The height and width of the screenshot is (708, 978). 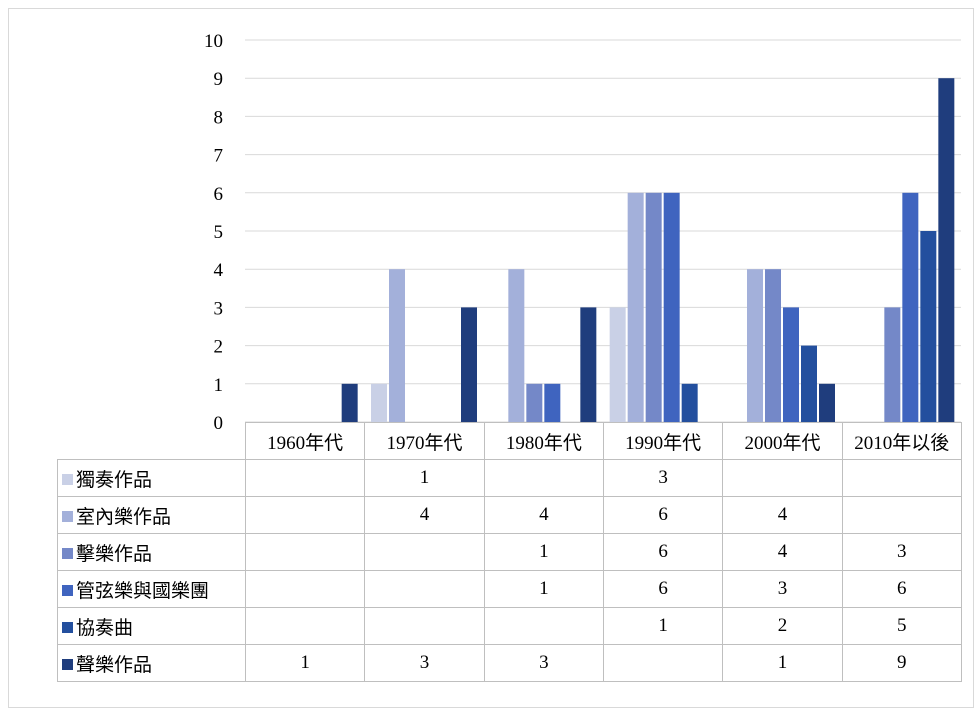 I want to click on table-row: 協奏曲 1 2 5, so click(x=509, y=626).